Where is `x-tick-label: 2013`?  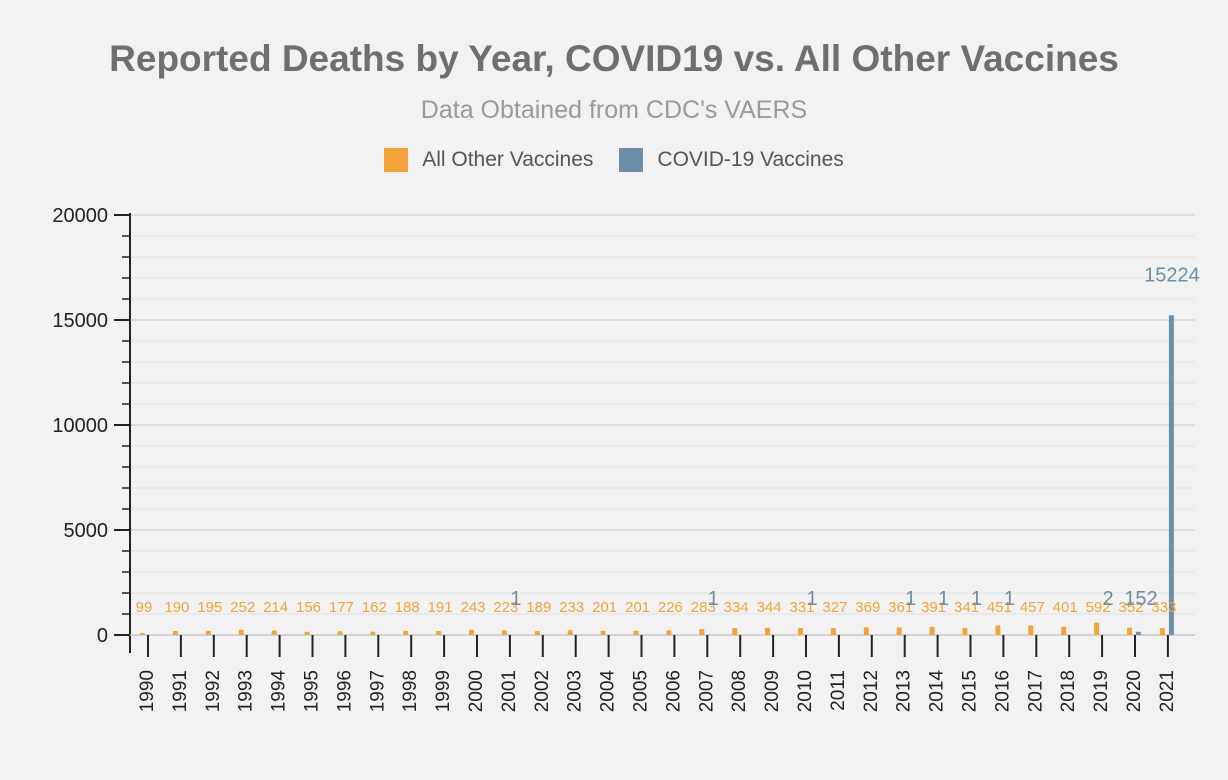
x-tick-label: 2013 is located at coordinates (904, 691).